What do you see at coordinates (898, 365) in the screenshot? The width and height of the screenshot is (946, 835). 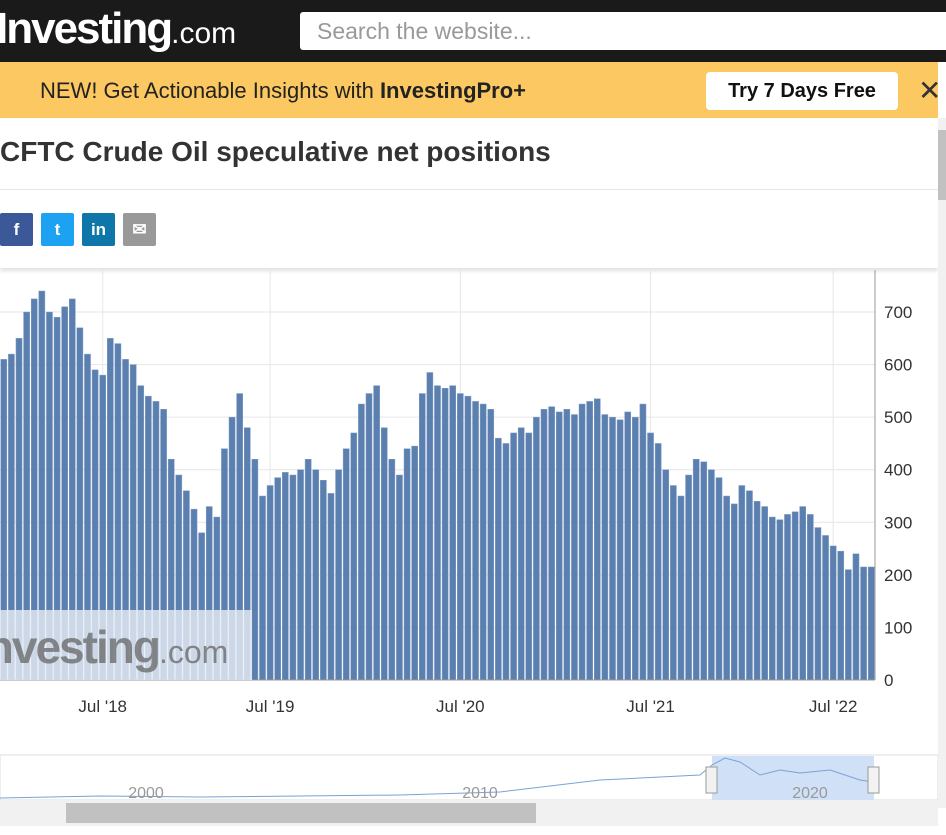 I see `y-tick-label: 600` at bounding box center [898, 365].